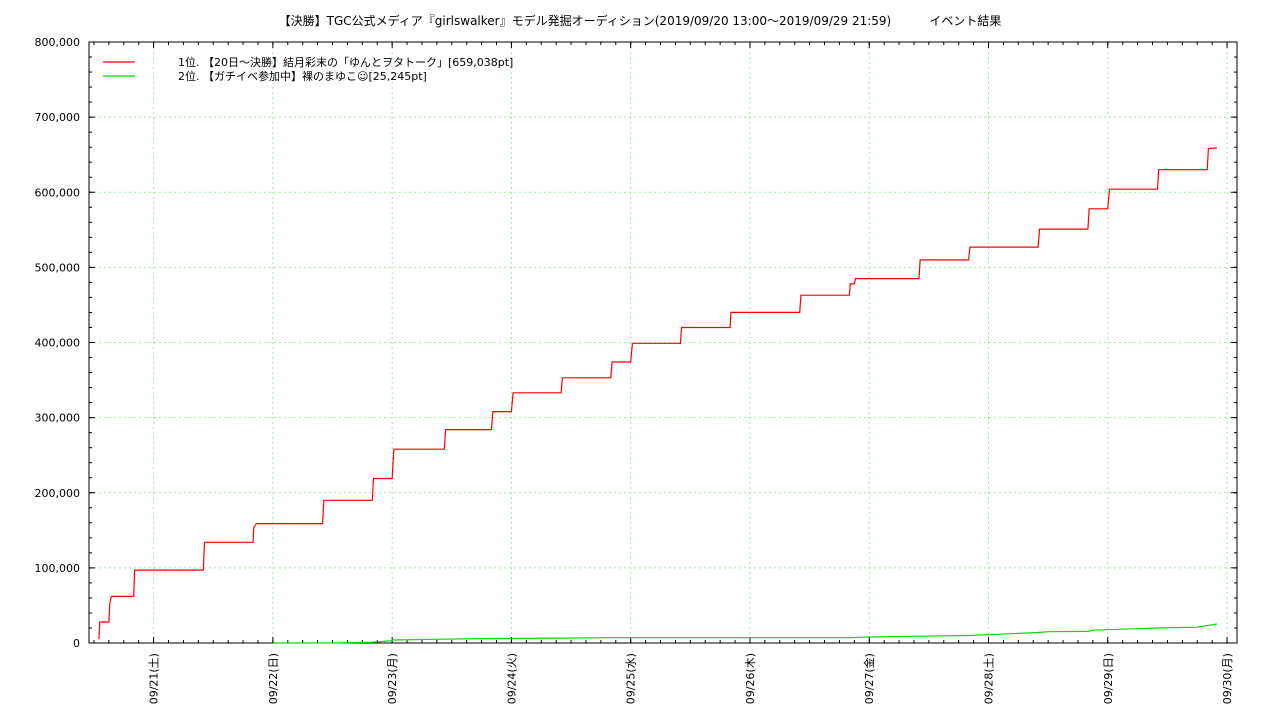 This screenshot has height=720, width=1280. What do you see at coordinates (76, 643) in the screenshot?
I see `y-tick-label: 0` at bounding box center [76, 643].